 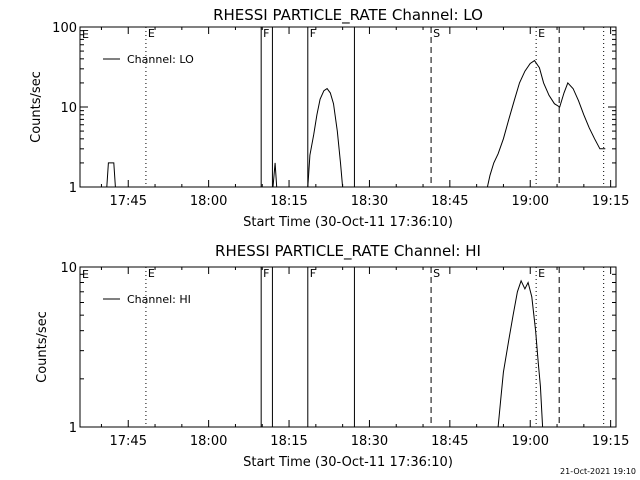 What do you see at coordinates (348, 251) in the screenshot?
I see `chart-title: RHESSI PARTICLE_RATE Channel: HI` at bounding box center [348, 251].